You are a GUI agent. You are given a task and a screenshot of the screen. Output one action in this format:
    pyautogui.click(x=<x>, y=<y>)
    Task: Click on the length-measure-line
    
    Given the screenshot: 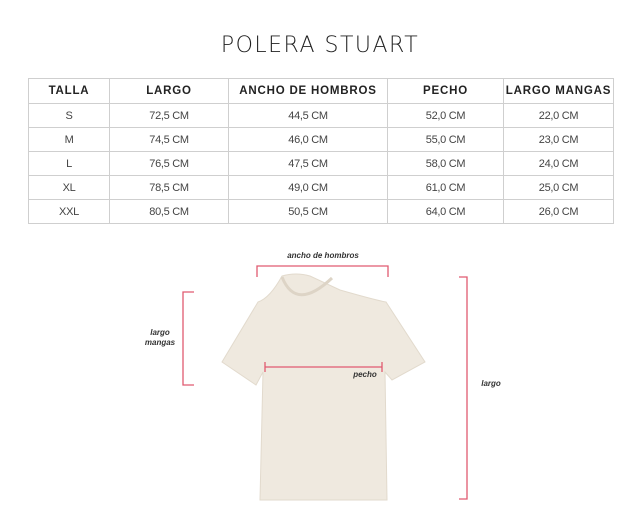 What is the action you would take?
    pyautogui.click(x=463, y=388)
    